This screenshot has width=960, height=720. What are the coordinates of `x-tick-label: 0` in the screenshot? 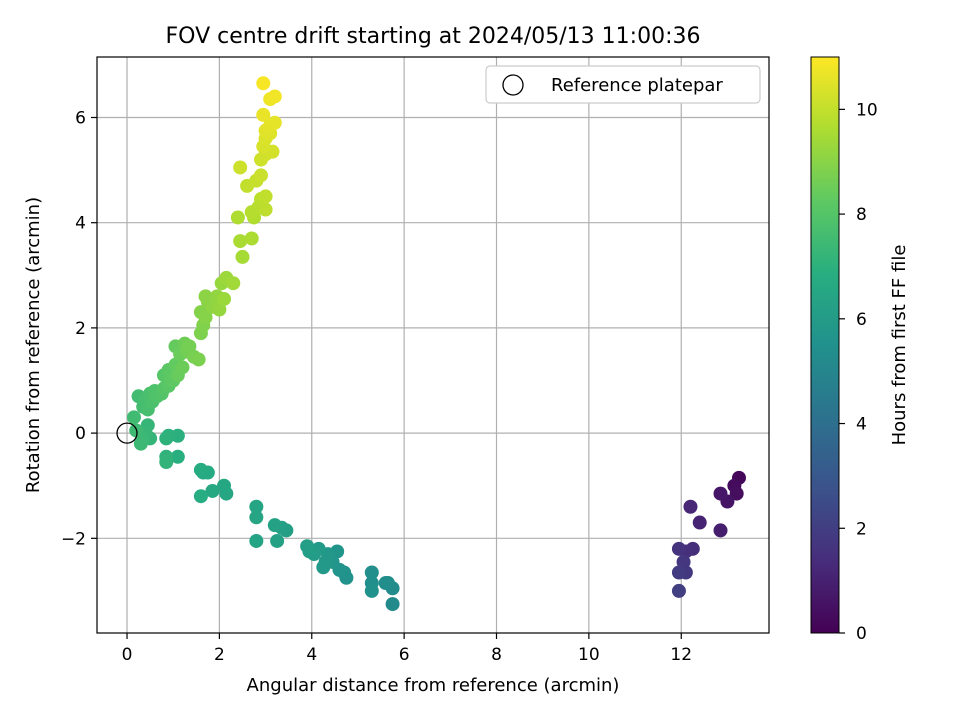 It's located at (127, 655).